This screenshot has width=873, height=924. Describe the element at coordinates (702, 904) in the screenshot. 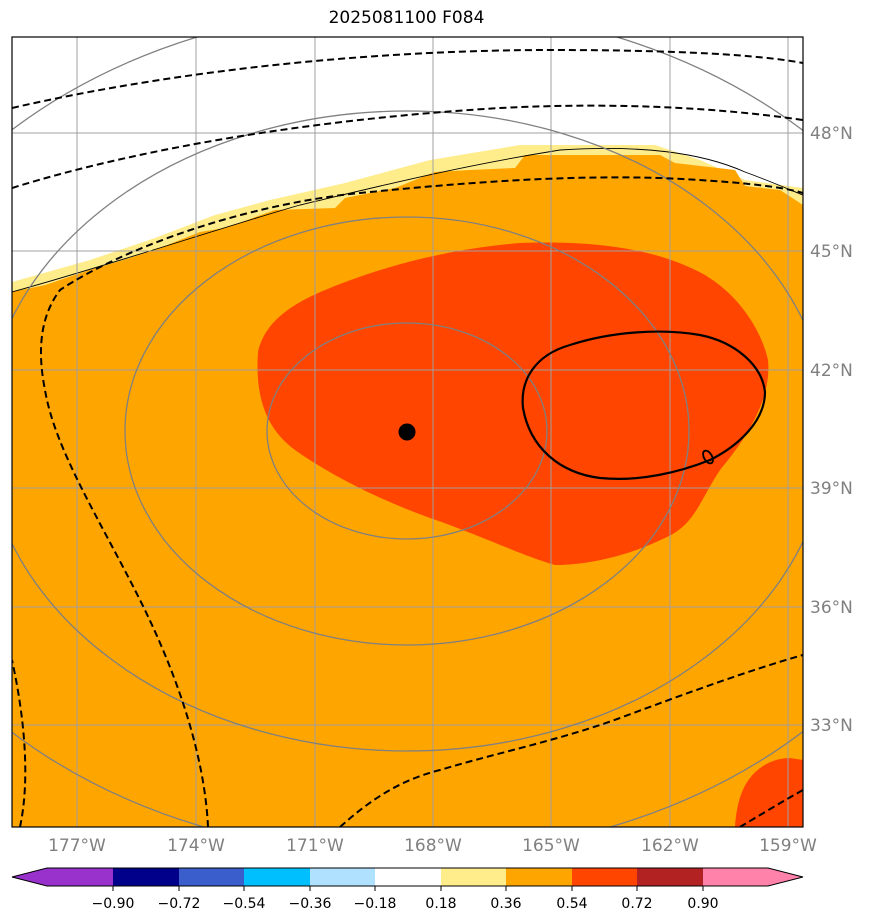

I see `colorbar-tick-9: 0.90` at that location.